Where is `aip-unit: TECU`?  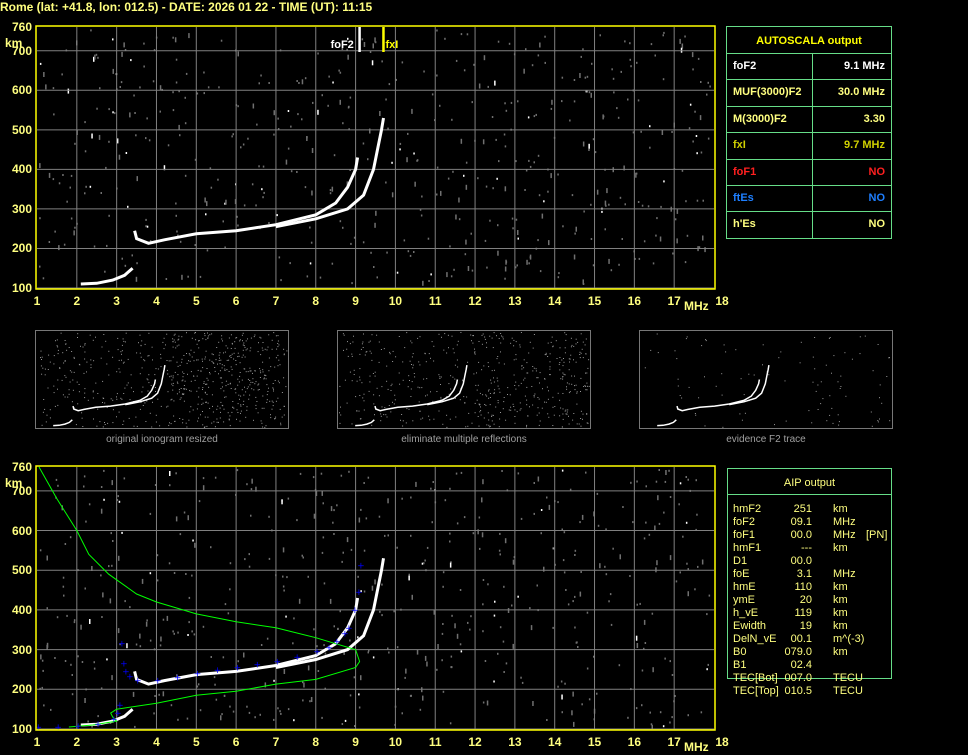
aip-unit: TECU is located at coordinates (848, 691).